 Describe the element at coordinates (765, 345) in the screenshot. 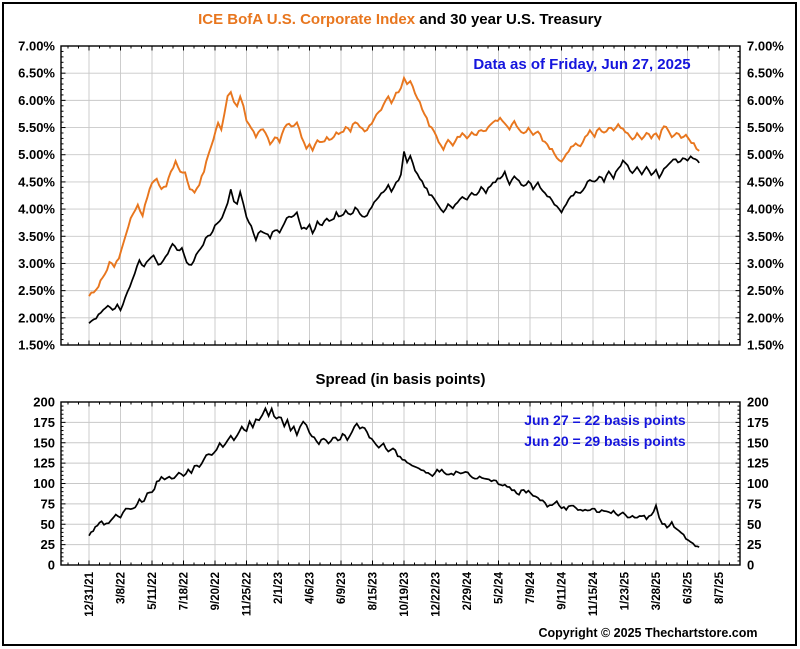

I see `y-label-right: 1.50%` at that location.